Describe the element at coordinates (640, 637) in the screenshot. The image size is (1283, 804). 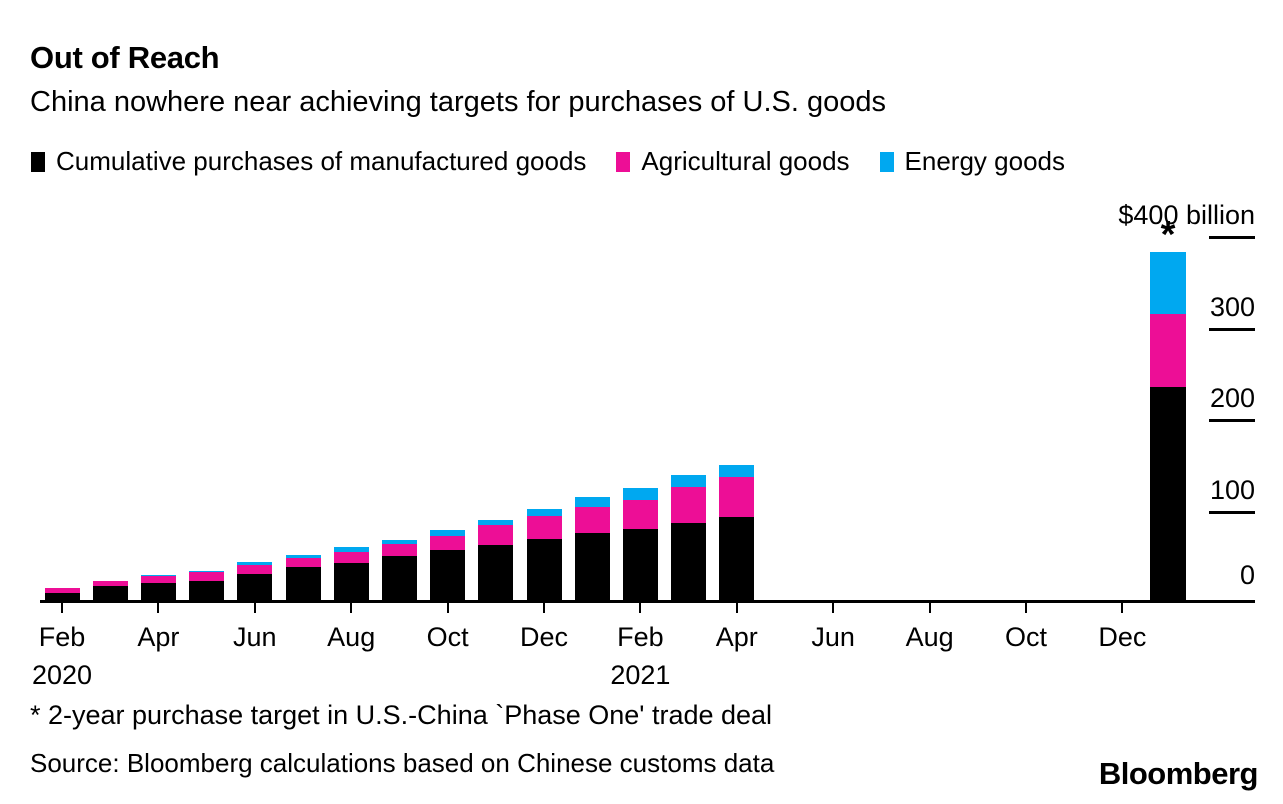
I see `x-axis-label-6: Feb` at that location.